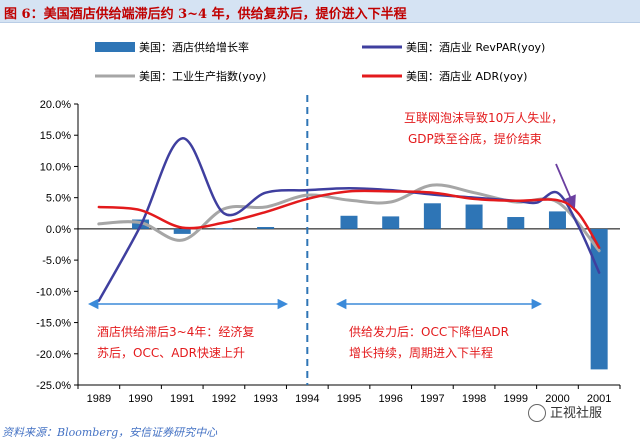 The width and height of the screenshot is (640, 442). What do you see at coordinates (53, 386) in the screenshot?
I see `y-tick-label: -25.0%` at bounding box center [53, 386].